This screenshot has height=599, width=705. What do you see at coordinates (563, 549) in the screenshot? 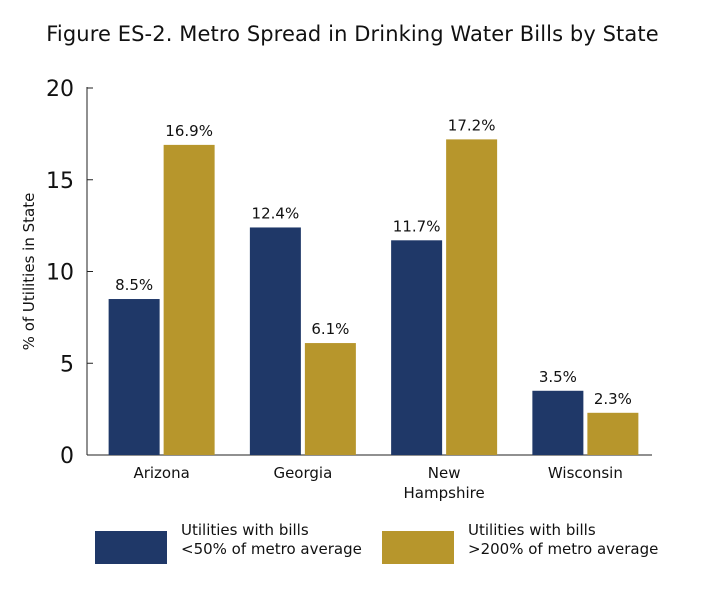
I see `legend-label-line-2: >200% of metro average` at bounding box center [563, 549].